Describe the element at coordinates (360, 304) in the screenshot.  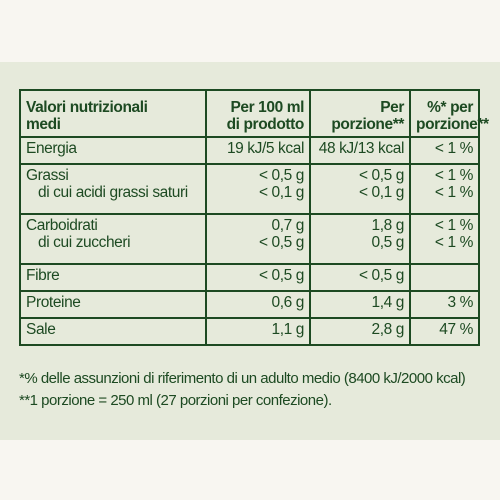
I see `value-per-portion: 1,4 g` at that location.